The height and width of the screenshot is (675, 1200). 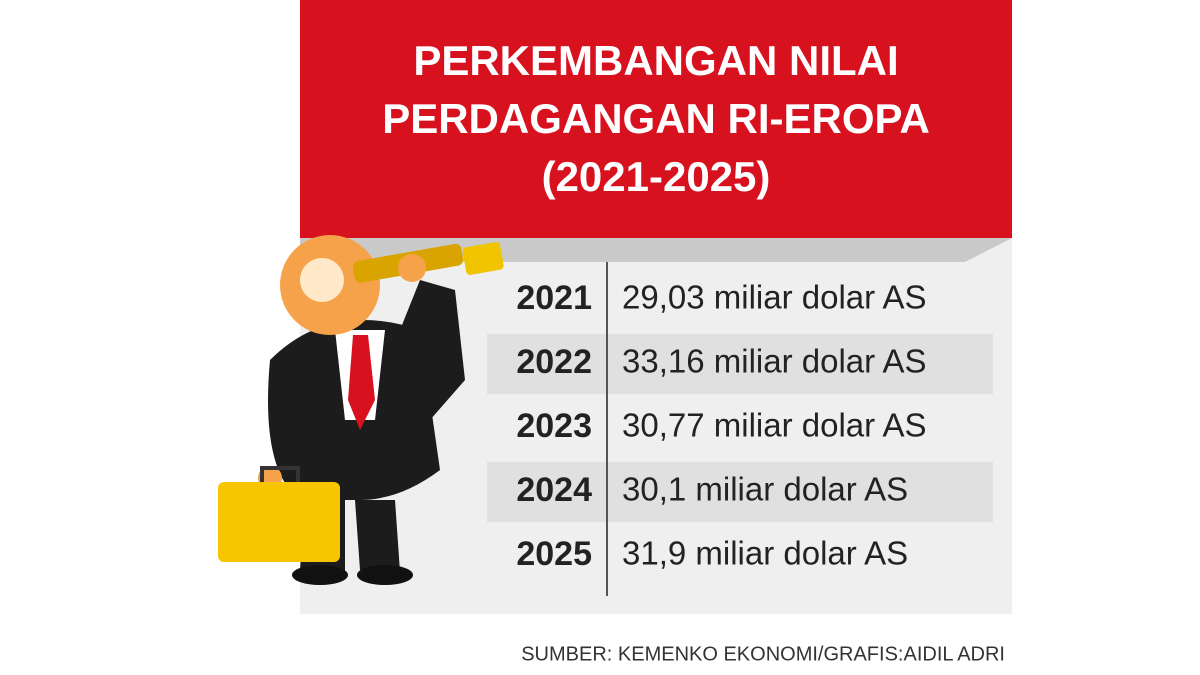 I want to click on value-cell: 30,1 miliar dolar AS, so click(x=765, y=489).